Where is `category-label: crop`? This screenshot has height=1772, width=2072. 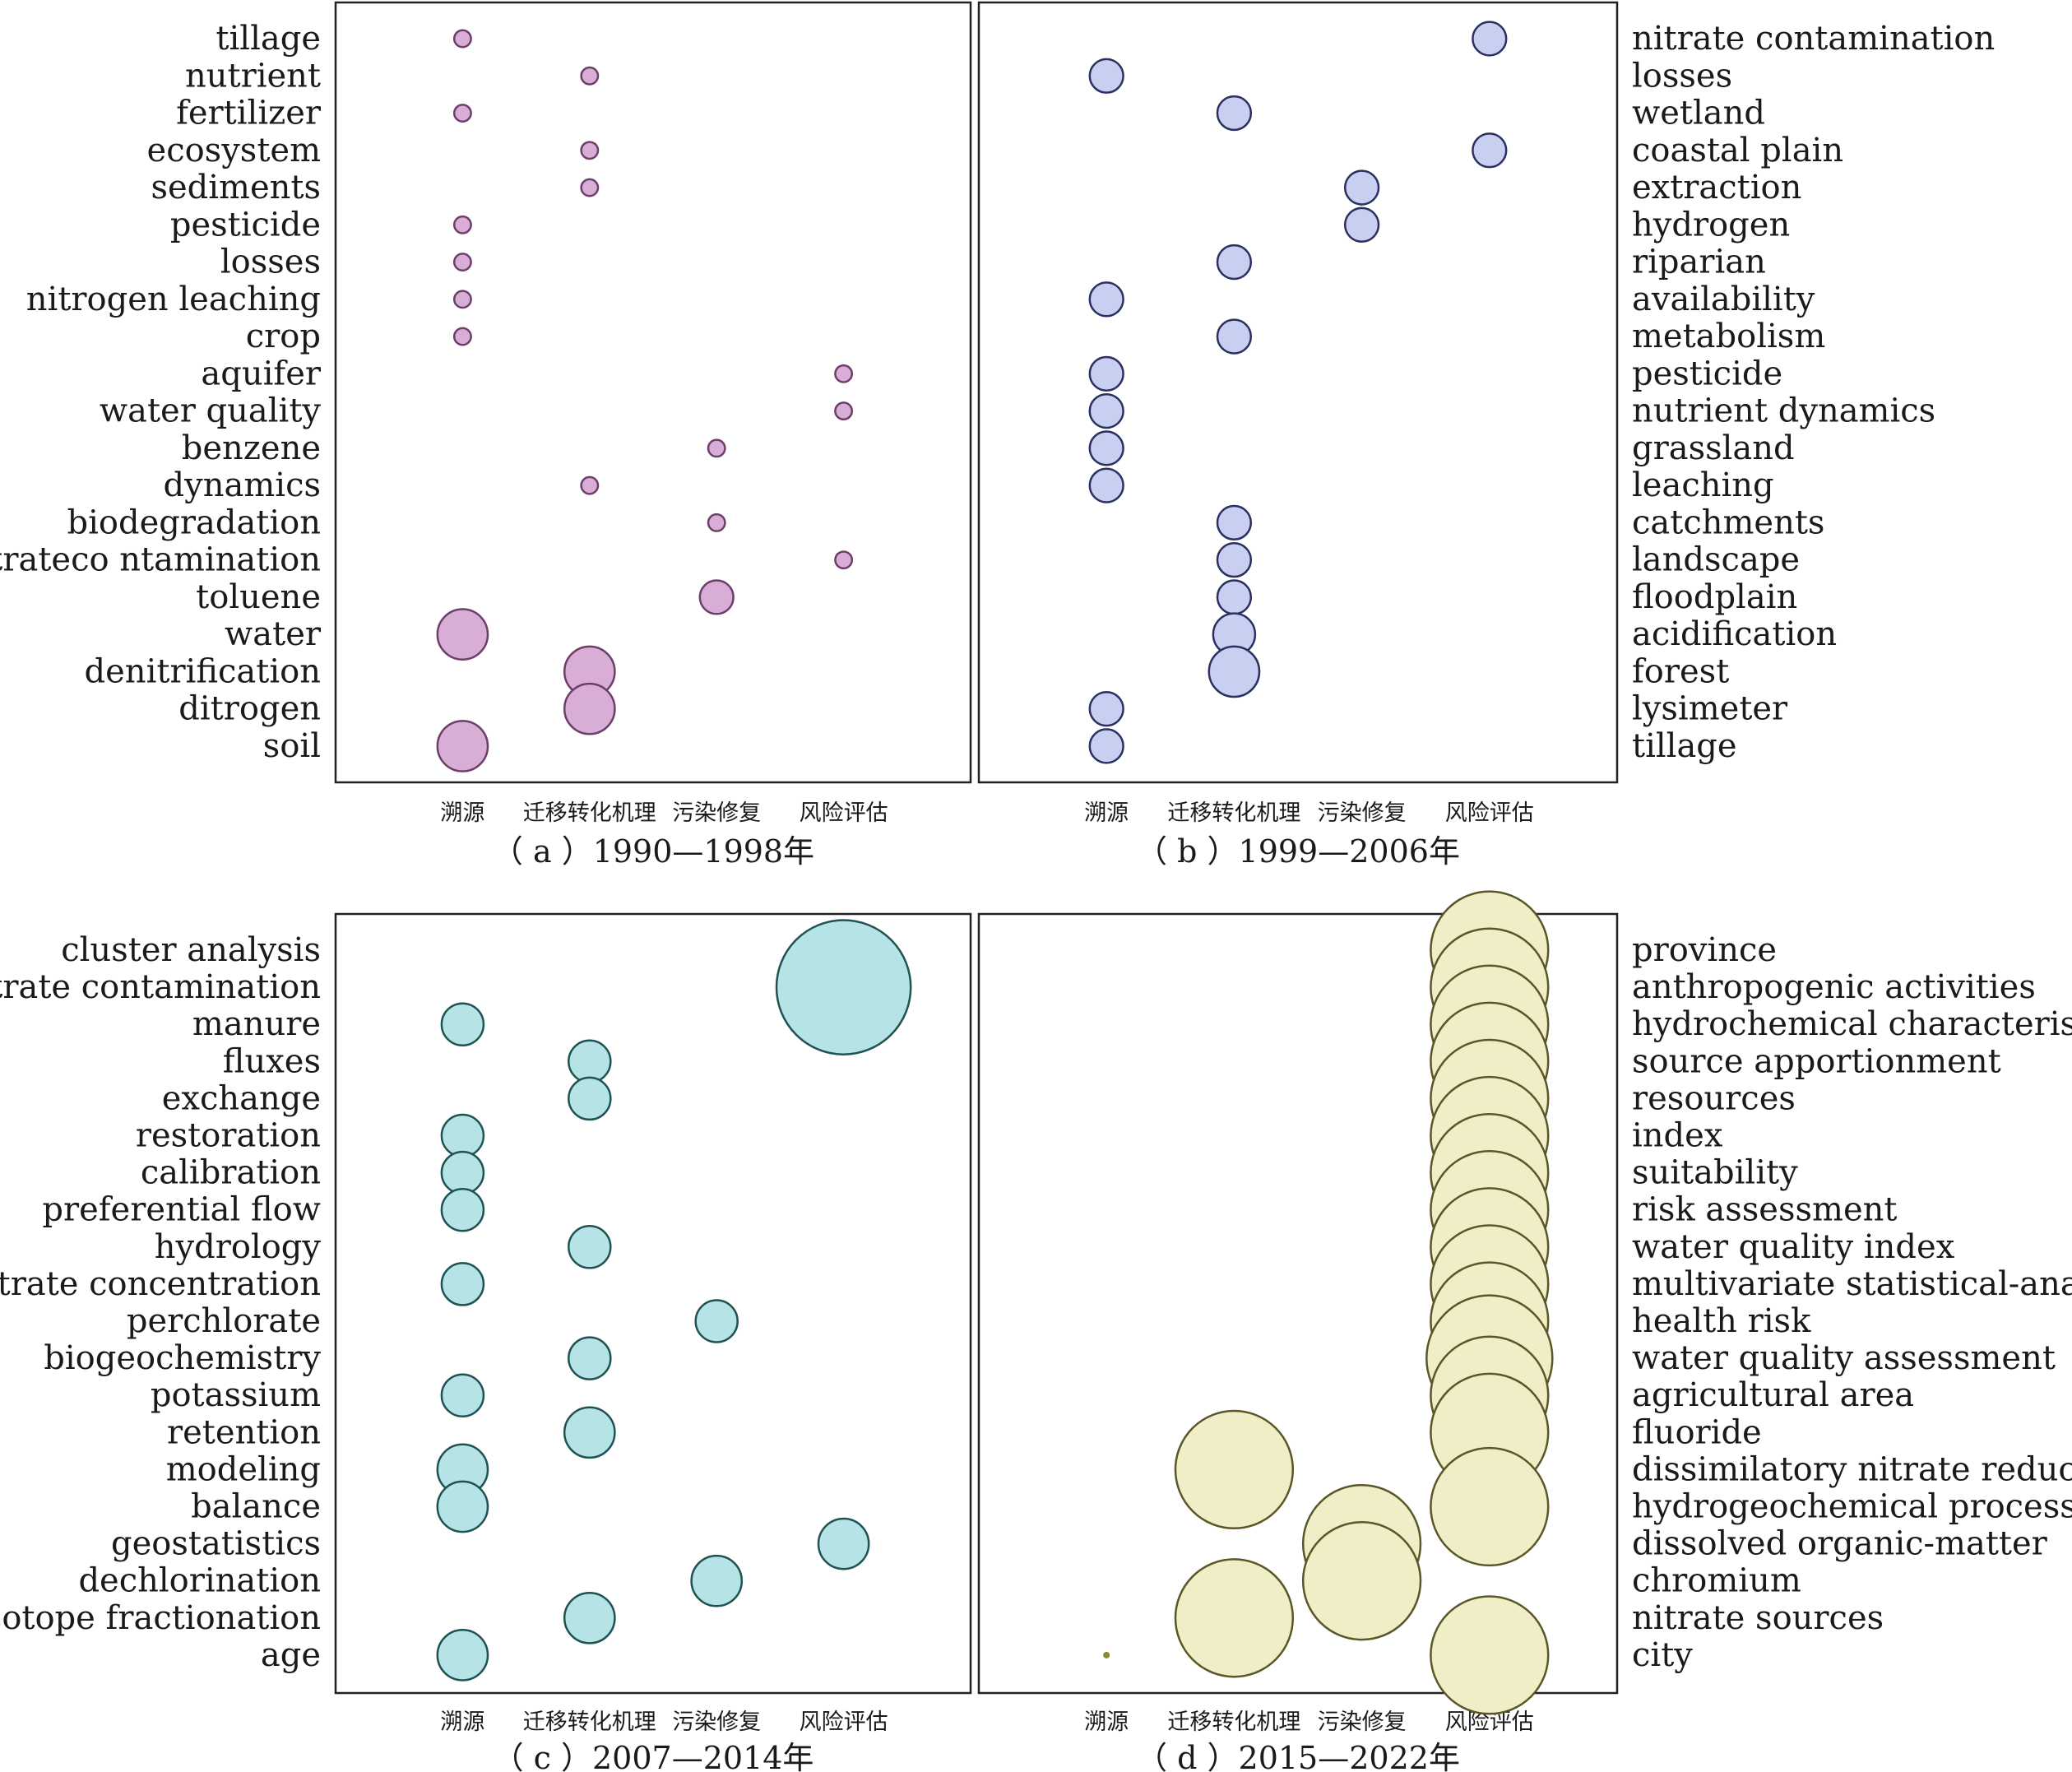
category-label: crop is located at coordinates (283, 337).